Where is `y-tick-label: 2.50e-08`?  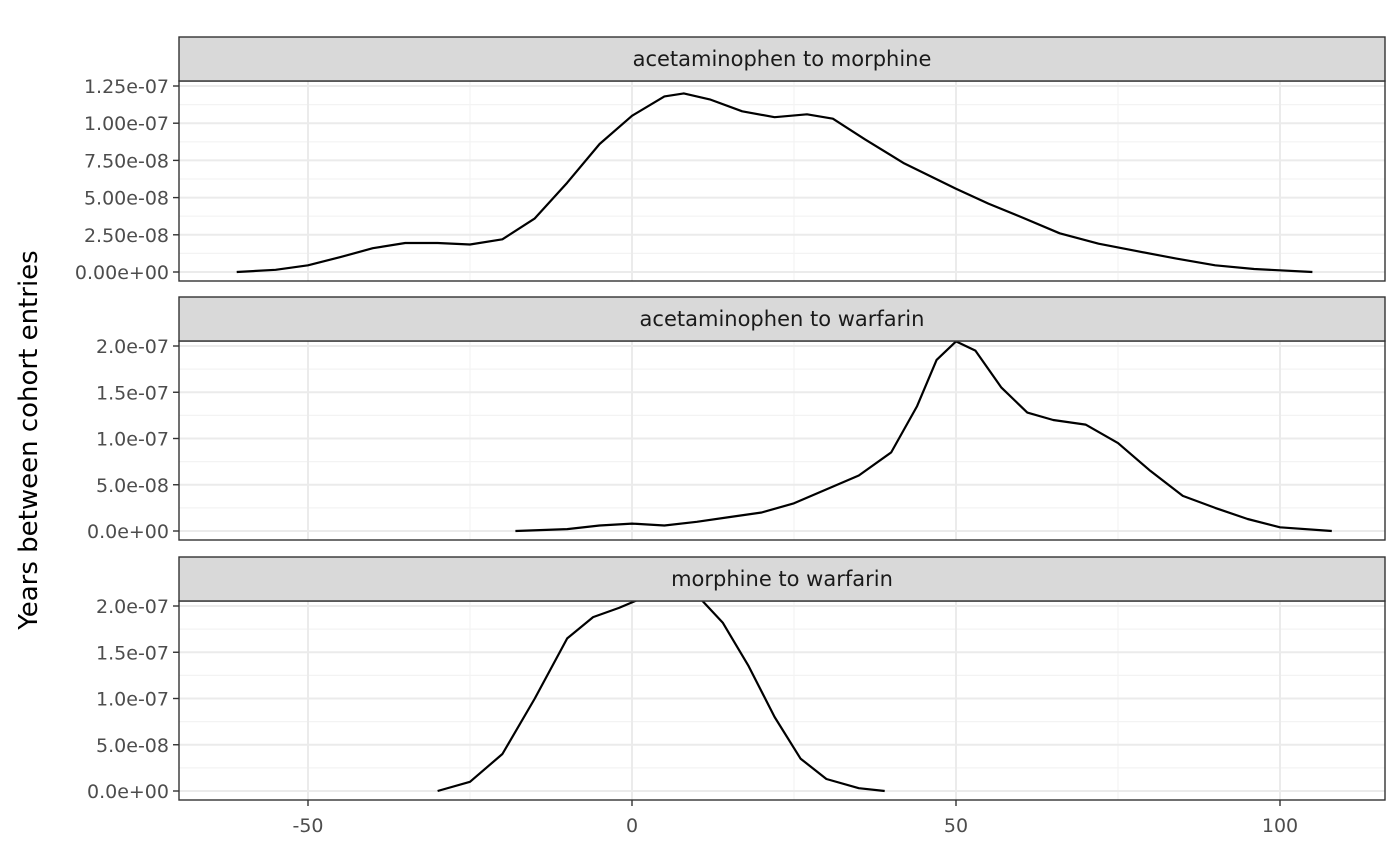 y-tick-label: 2.50e-08 is located at coordinates (126, 236).